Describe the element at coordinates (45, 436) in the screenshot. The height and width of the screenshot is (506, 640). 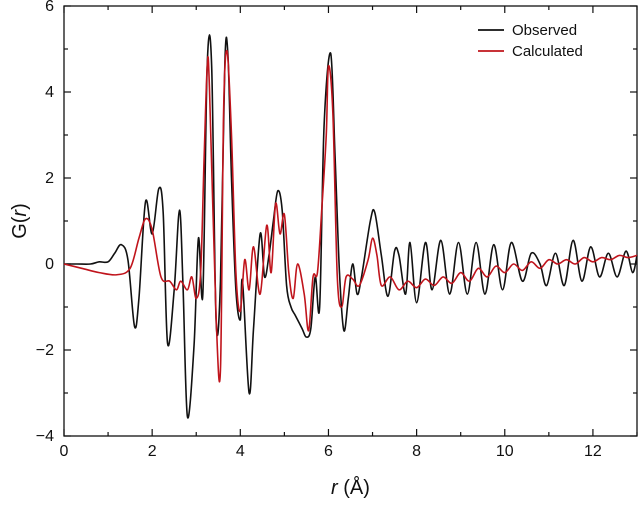
I see `y-tick-label: −4` at that location.